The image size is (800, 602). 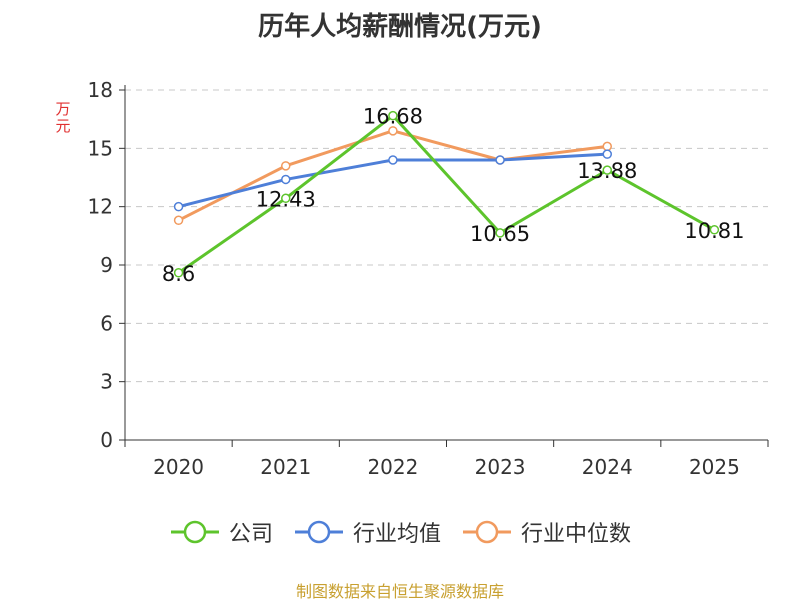 I want to click on source-note: 制图数据来自恒生聚源数据库, so click(x=399, y=591).